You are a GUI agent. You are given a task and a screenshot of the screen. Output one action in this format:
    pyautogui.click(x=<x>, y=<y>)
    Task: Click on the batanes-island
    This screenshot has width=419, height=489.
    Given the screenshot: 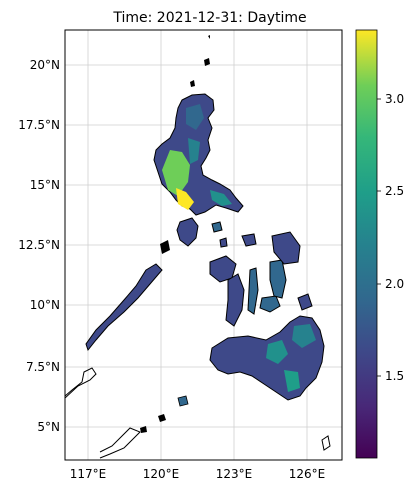 What is the action you would take?
    pyautogui.click(x=207, y=62)
    